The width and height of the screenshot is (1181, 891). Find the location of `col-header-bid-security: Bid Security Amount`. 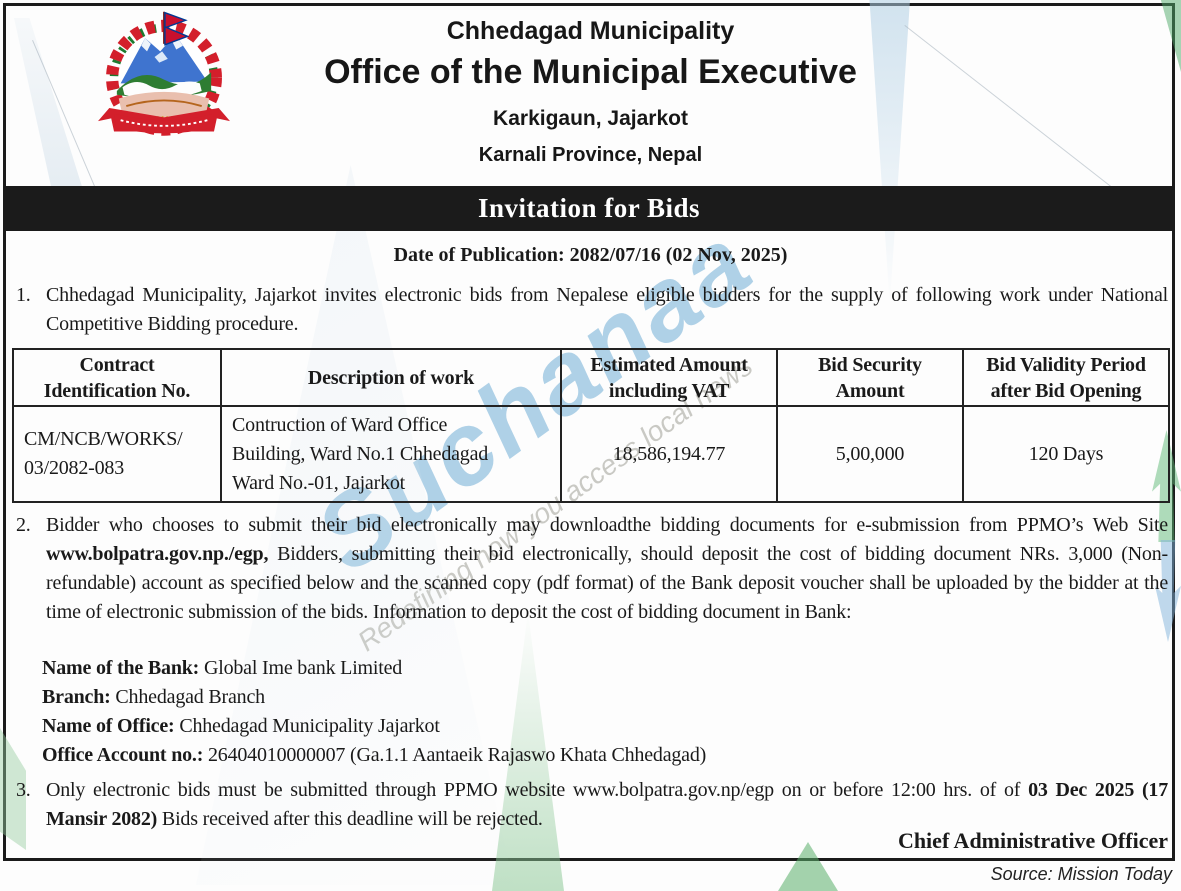

col-header-bid-security: Bid Security Amount is located at coordinates (870, 377).